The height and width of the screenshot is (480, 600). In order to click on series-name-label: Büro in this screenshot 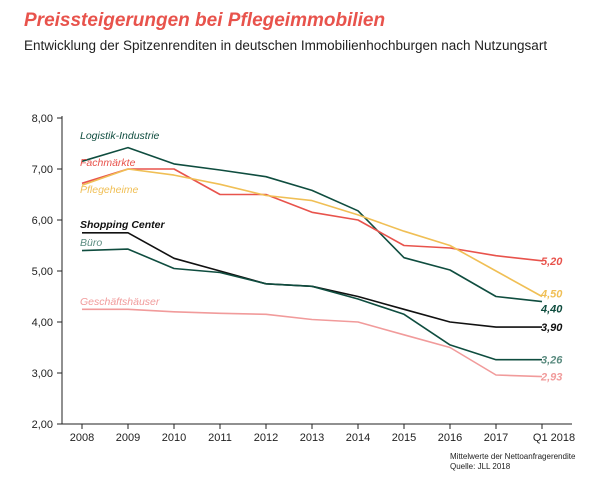, I will do `click(91, 243)`.